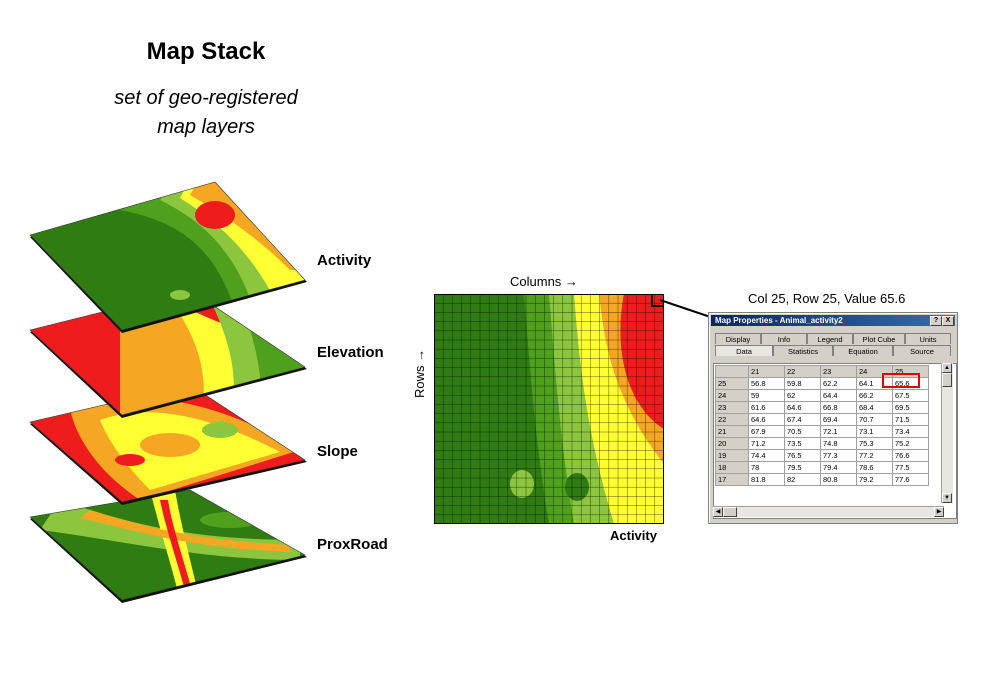 Image resolution: width=994 pixels, height=677 pixels. Describe the element at coordinates (838, 395) in the screenshot. I see `table-cell: 64.4` at that location.